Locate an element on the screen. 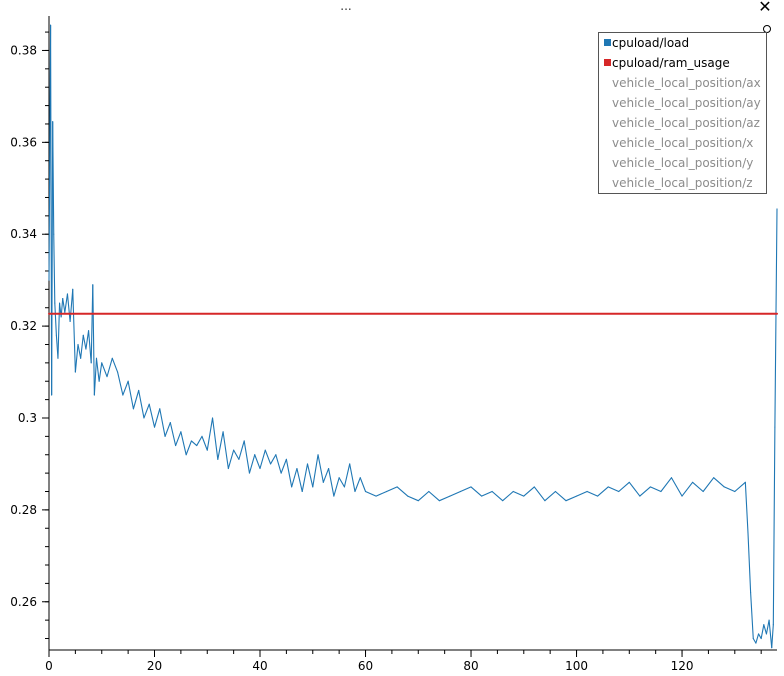 This screenshot has height=676, width=784. legend-swatch-cpuload-ram-usage is located at coordinates (607, 62).